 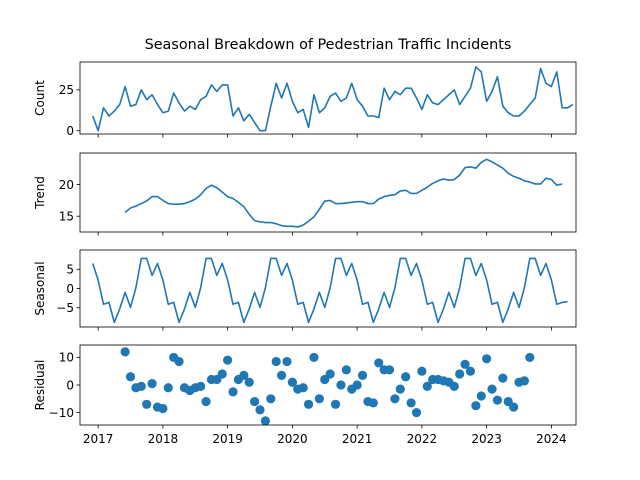 I want to click on xtick-label: 2017, so click(x=98, y=439).